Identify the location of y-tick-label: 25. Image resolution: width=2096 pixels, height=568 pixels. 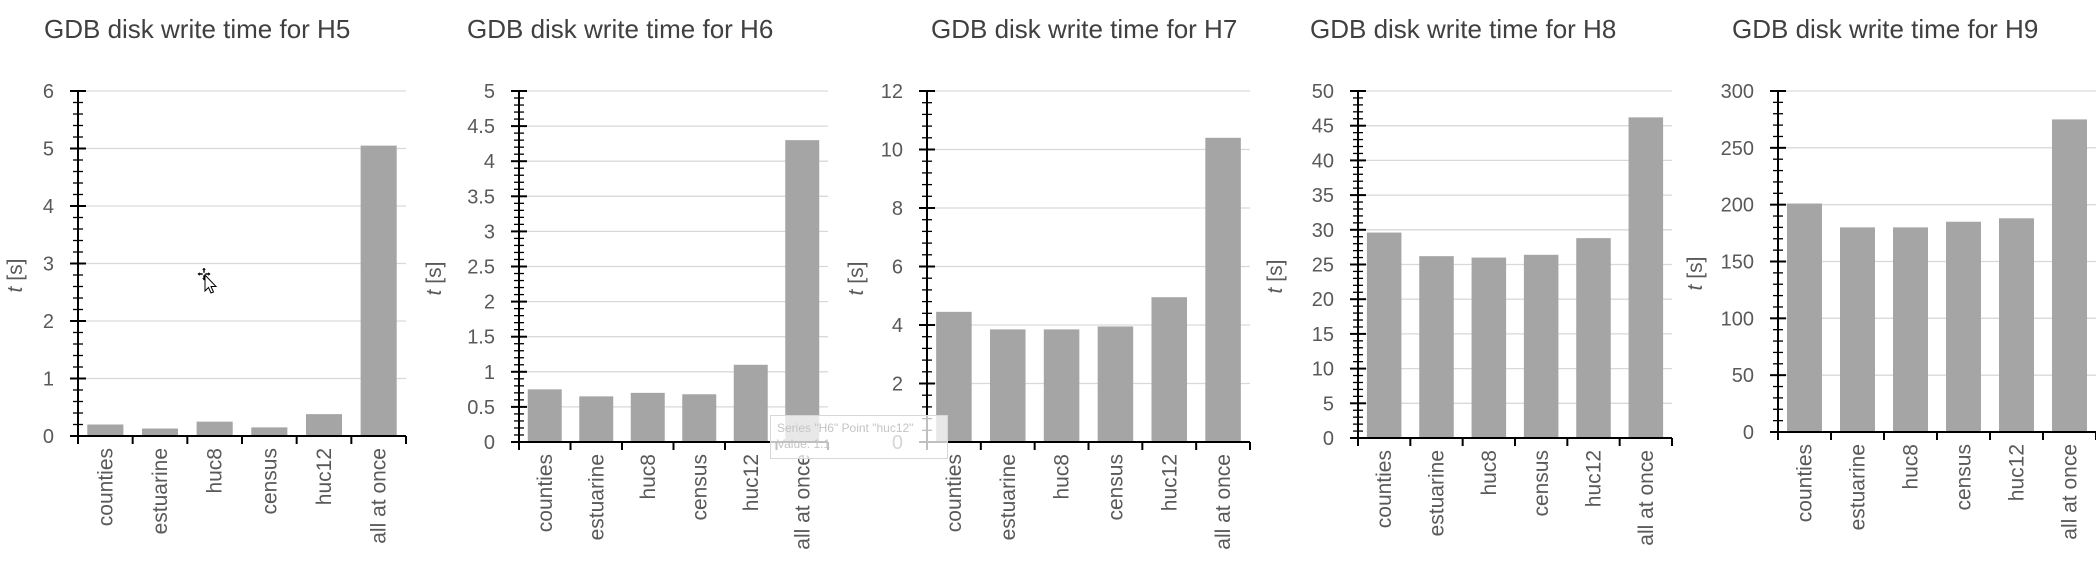
(1323, 266).